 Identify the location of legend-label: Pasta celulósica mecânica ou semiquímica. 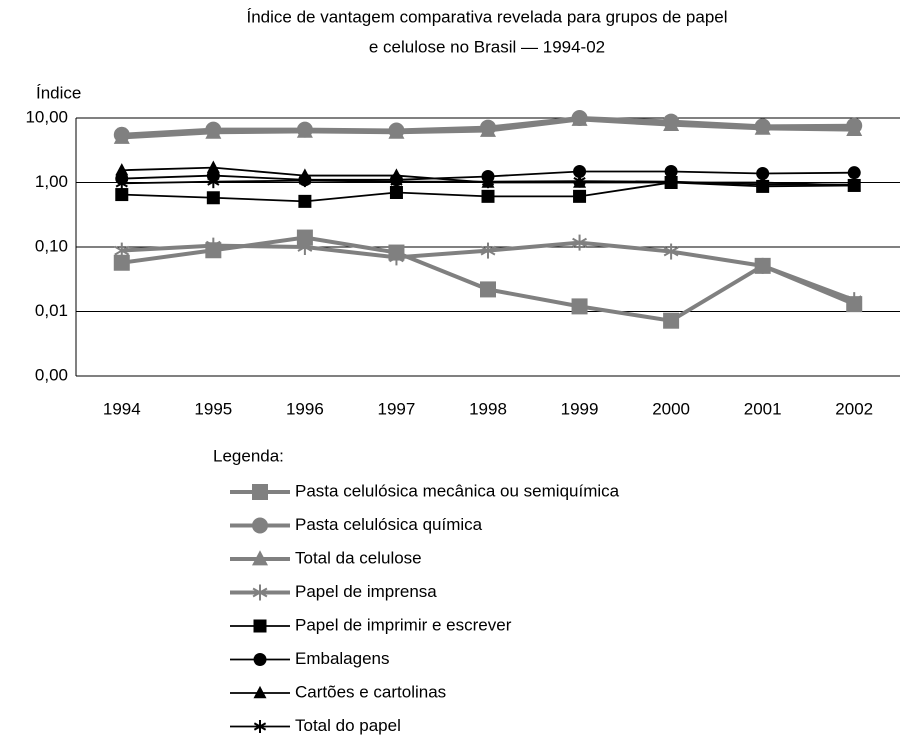
(457, 490).